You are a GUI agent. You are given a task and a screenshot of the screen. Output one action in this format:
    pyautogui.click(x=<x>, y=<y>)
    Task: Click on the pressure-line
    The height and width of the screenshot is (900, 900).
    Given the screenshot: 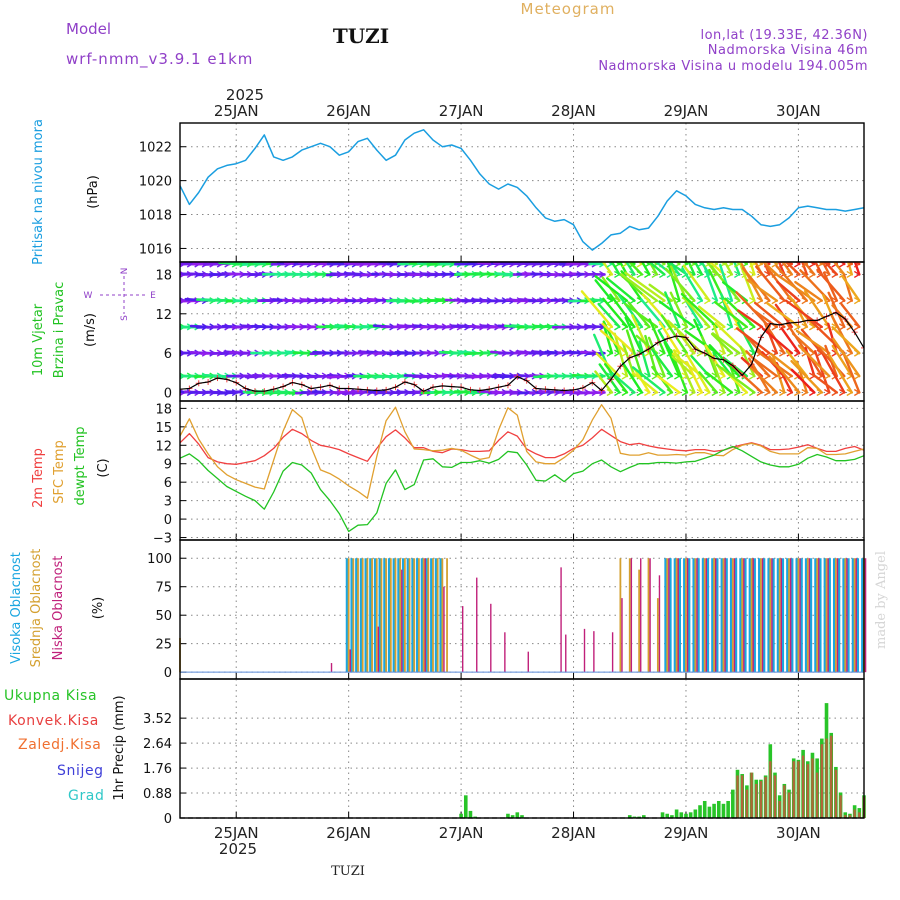 What is the action you would take?
    pyautogui.click(x=522, y=190)
    